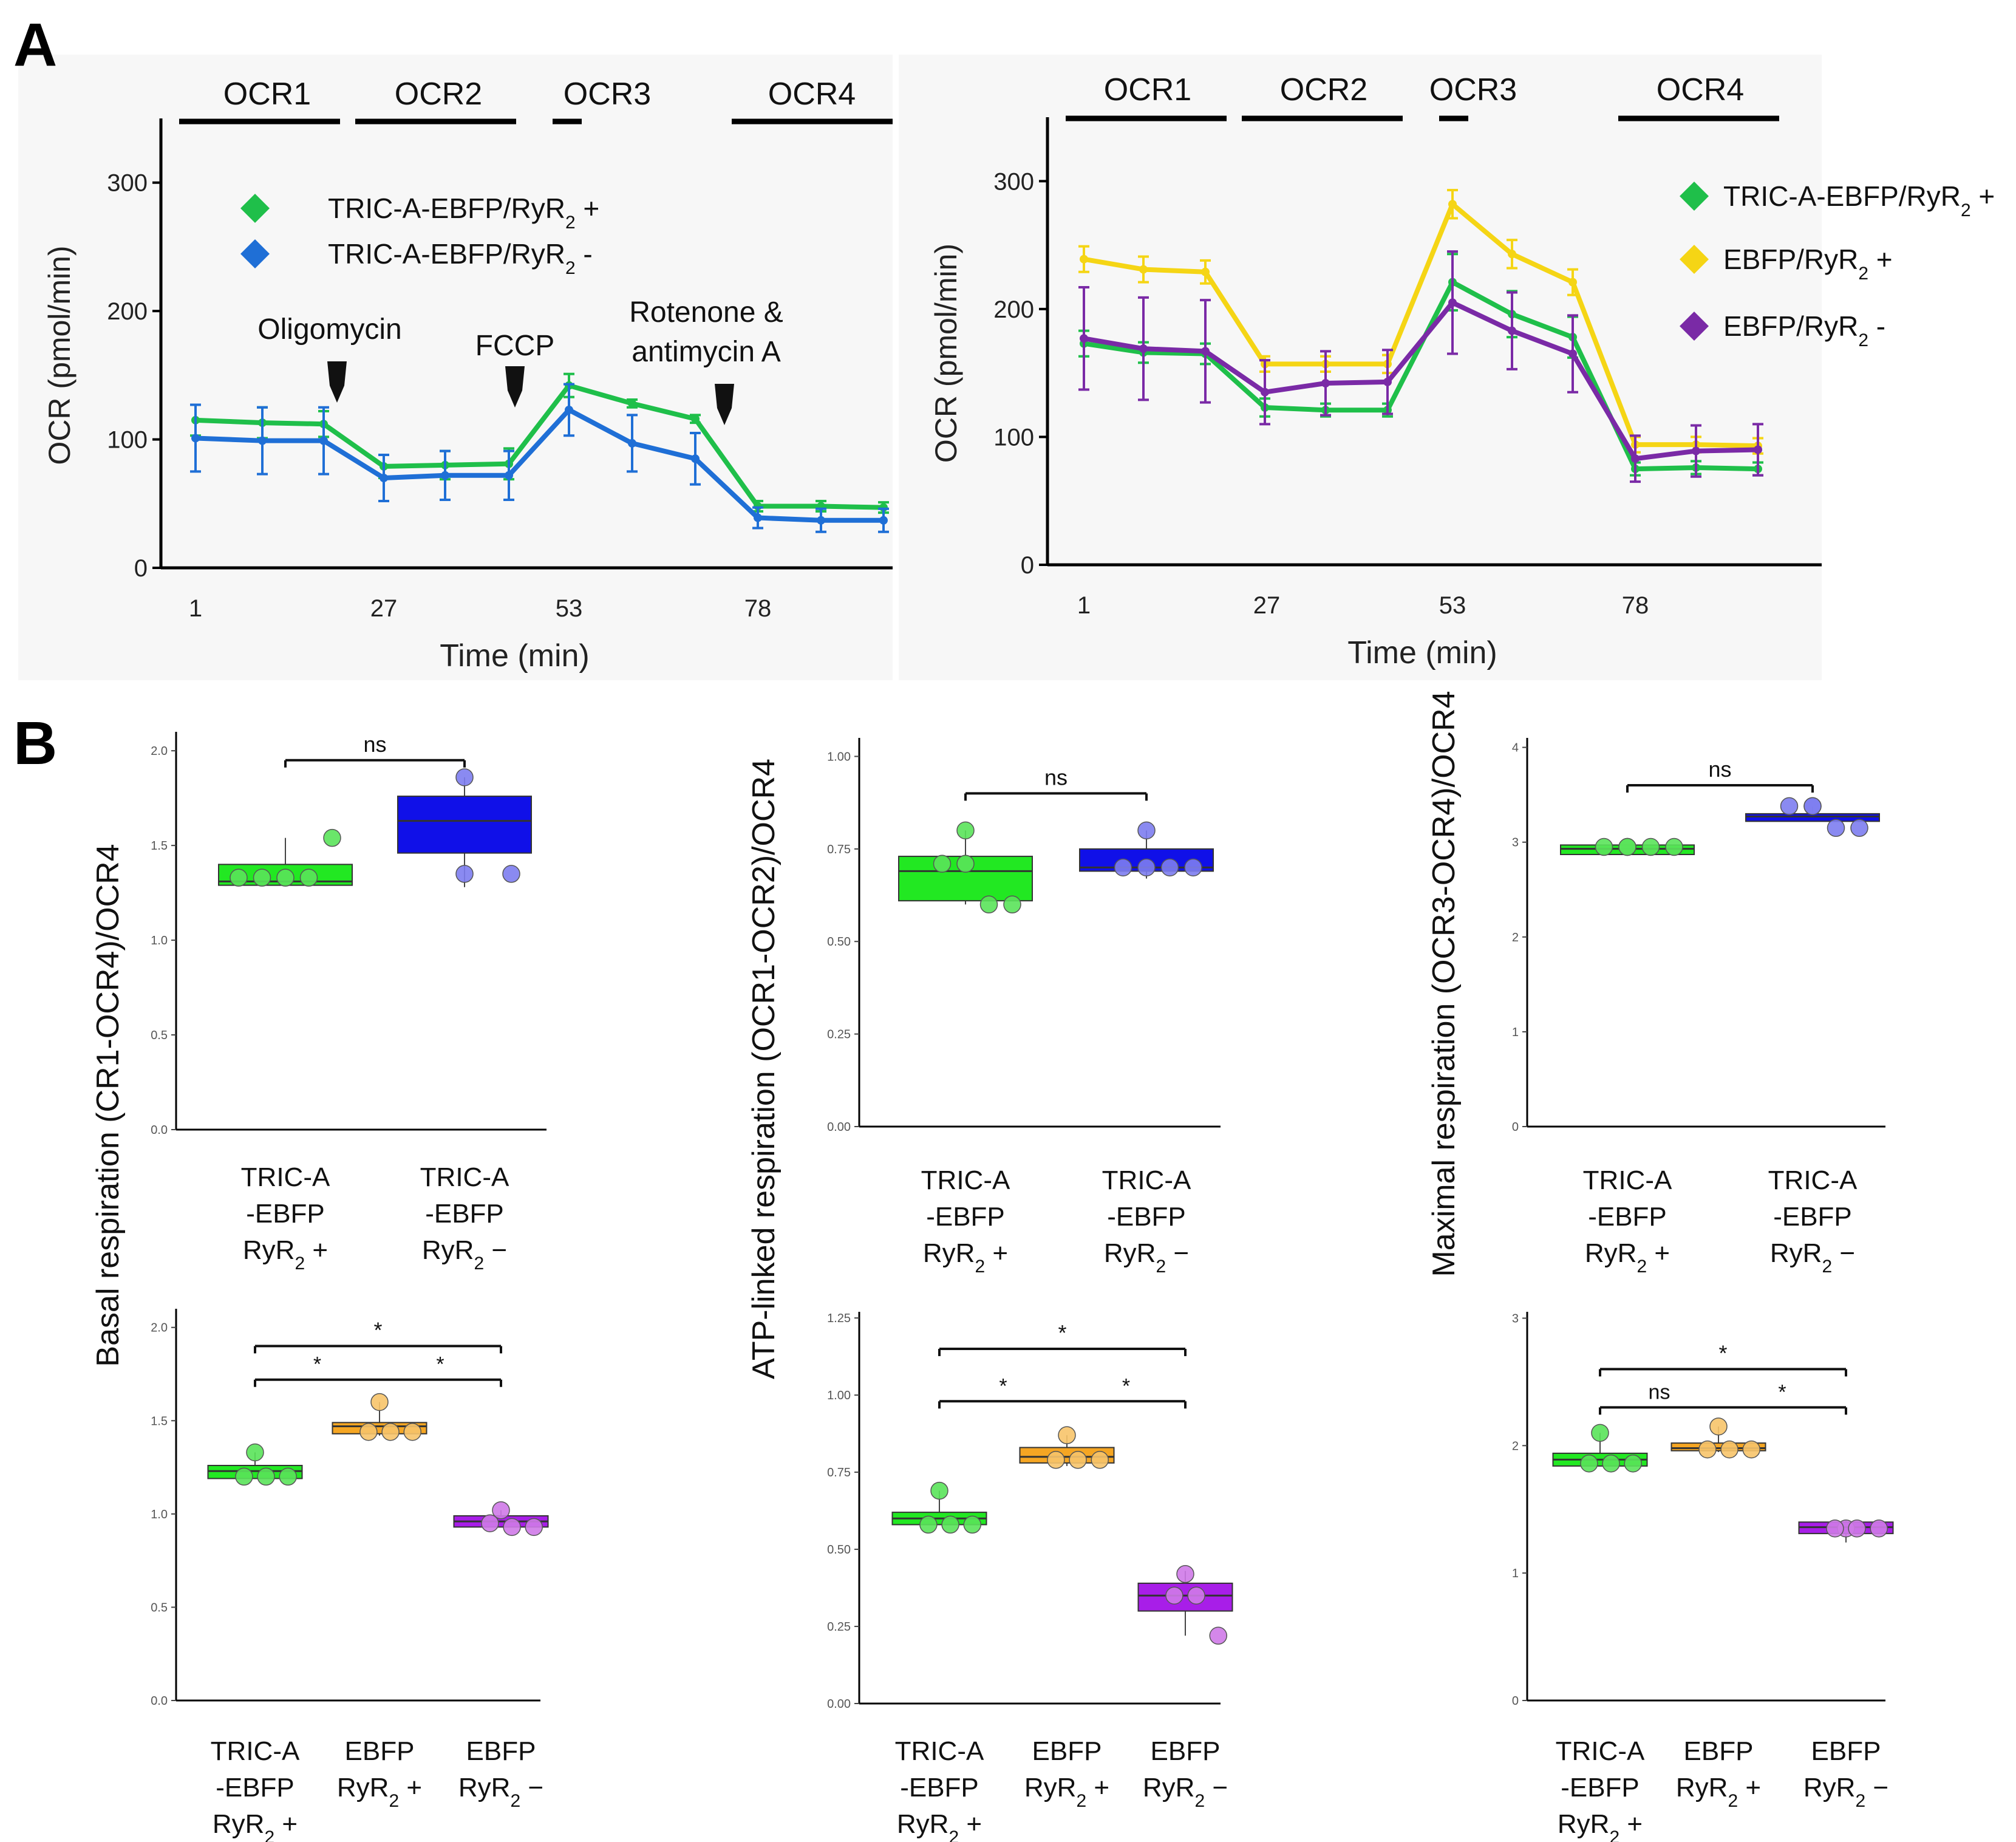  What do you see at coordinates (1790, 259) in the screenshot?
I see `legend-label-text: EBFP/RyR` at bounding box center [1790, 259].